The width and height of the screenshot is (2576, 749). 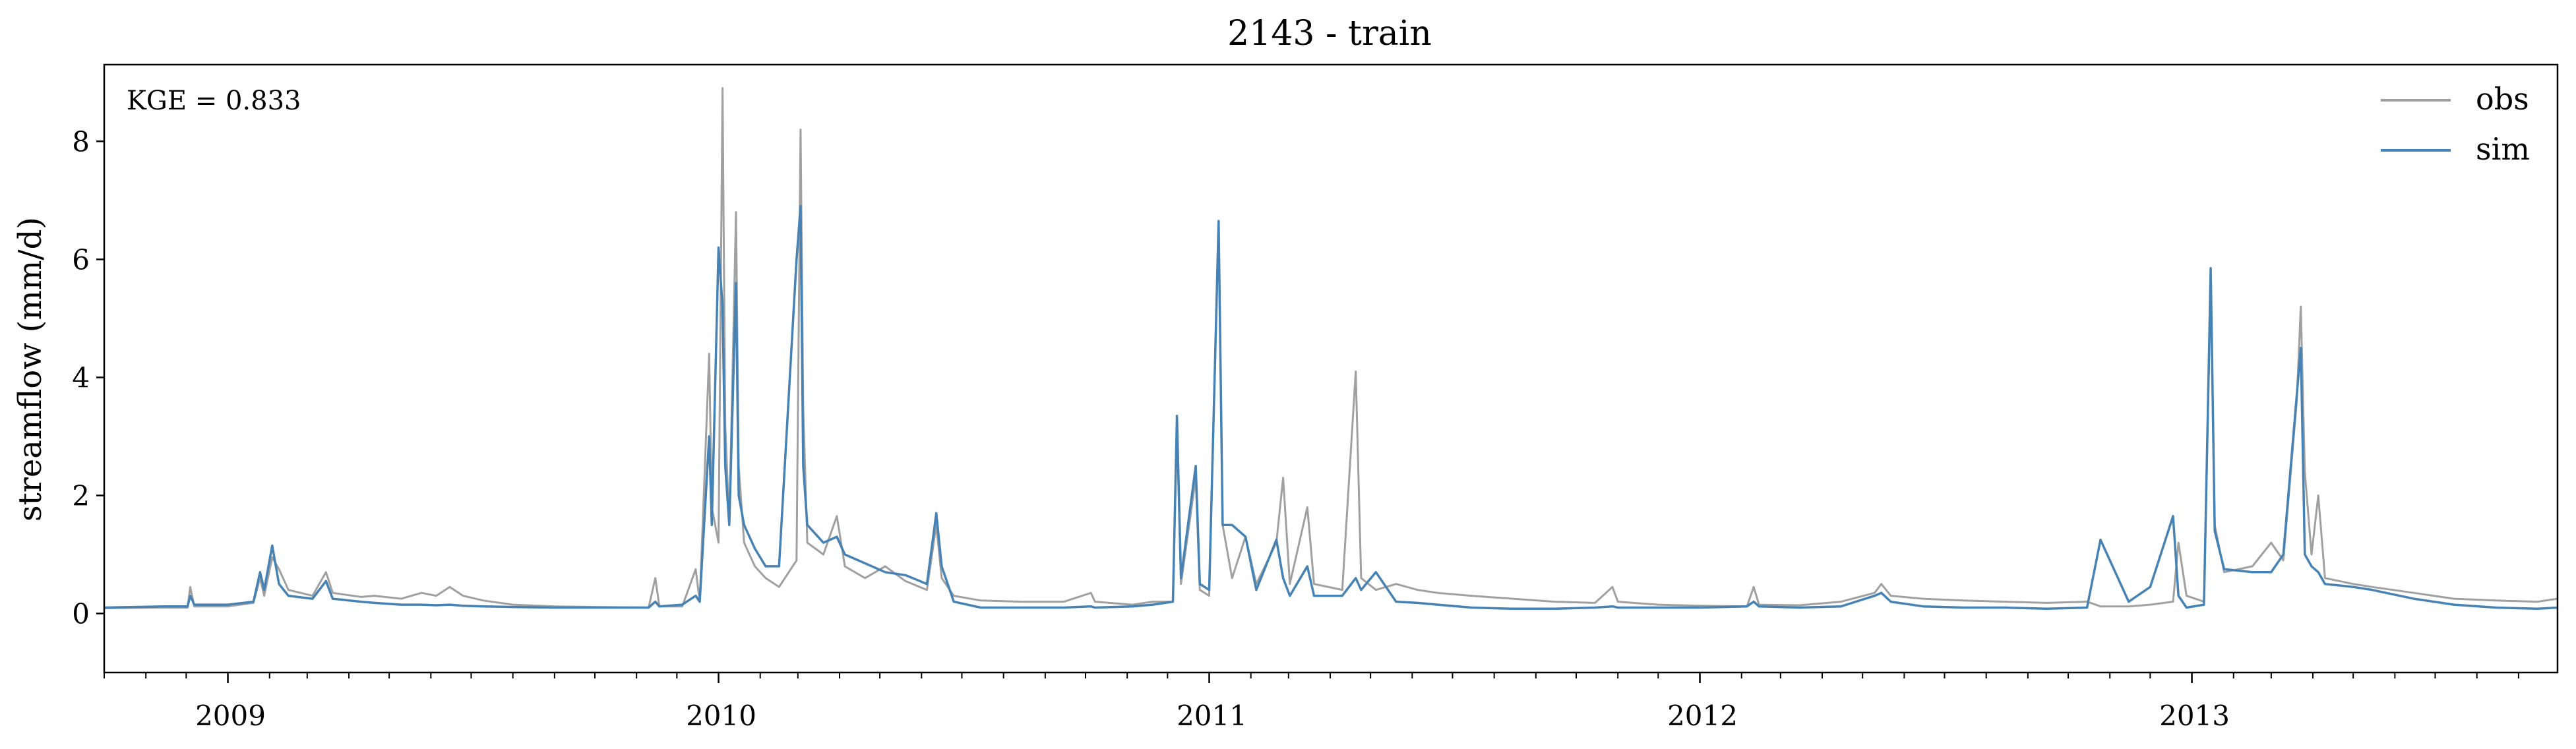 I want to click on x-tick-label-2011: 2011, so click(x=1212, y=716).